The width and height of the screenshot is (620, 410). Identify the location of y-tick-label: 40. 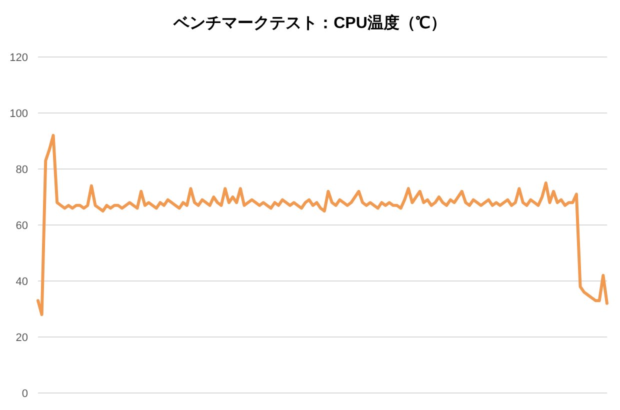
(22, 282).